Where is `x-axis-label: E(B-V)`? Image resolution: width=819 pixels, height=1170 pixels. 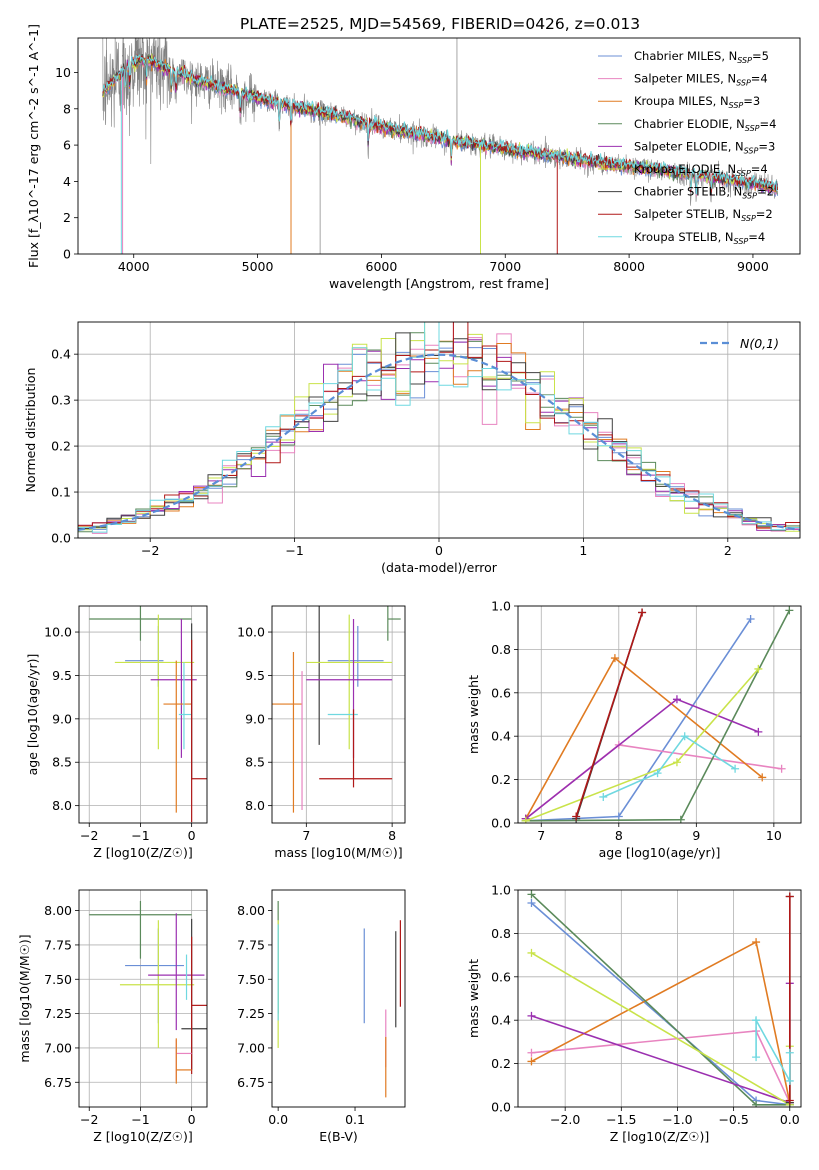 x-axis-label: E(B-V) is located at coordinates (338, 1136).